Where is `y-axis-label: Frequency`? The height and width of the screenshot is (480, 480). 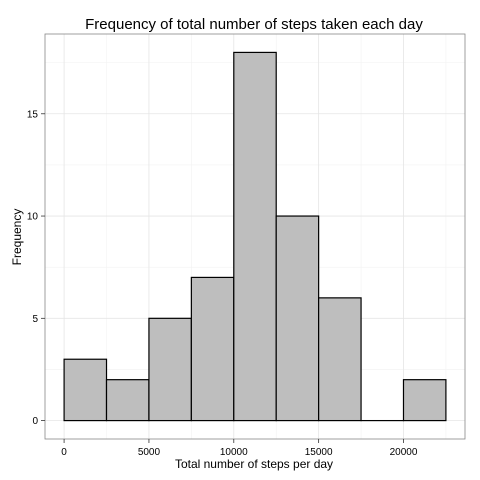
y-axis-label: Frequency is located at coordinates (17, 237).